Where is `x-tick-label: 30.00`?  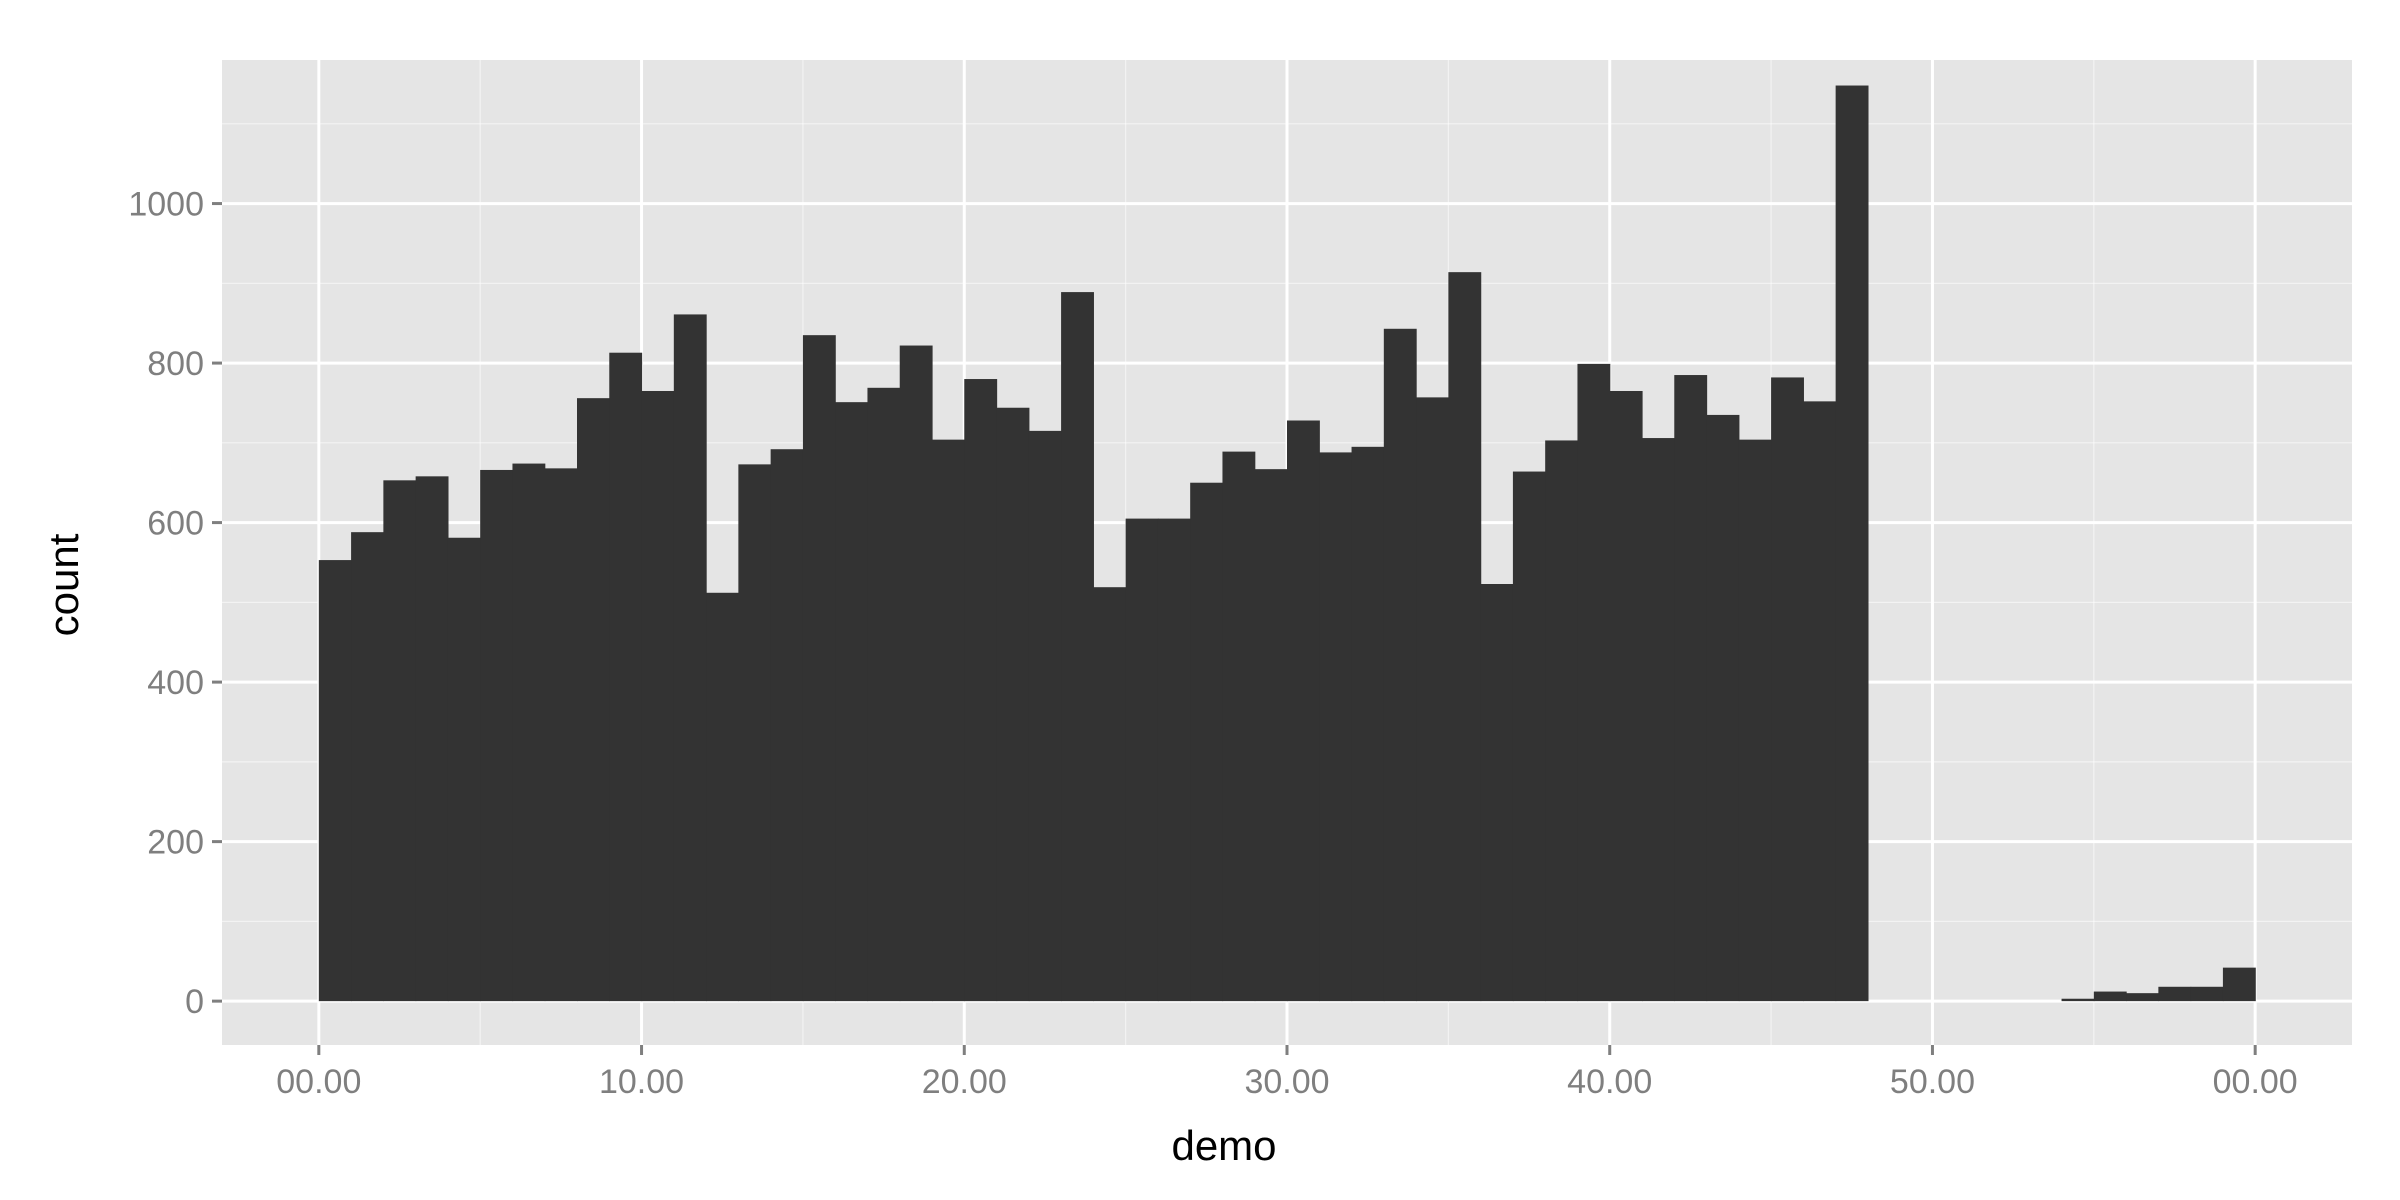 x-tick-label: 30.00 is located at coordinates (1286, 1082).